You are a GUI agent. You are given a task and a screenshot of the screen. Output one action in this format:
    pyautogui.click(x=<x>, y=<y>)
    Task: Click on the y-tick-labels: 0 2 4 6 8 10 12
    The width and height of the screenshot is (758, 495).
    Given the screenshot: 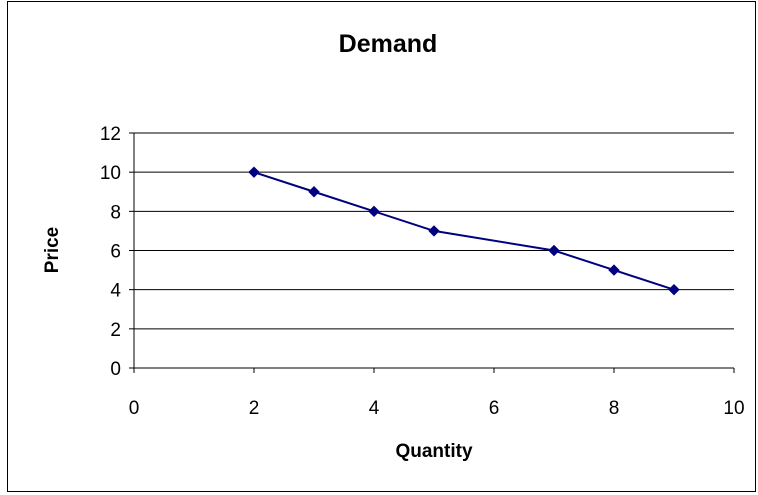 What is the action you would take?
    pyautogui.click(x=111, y=252)
    